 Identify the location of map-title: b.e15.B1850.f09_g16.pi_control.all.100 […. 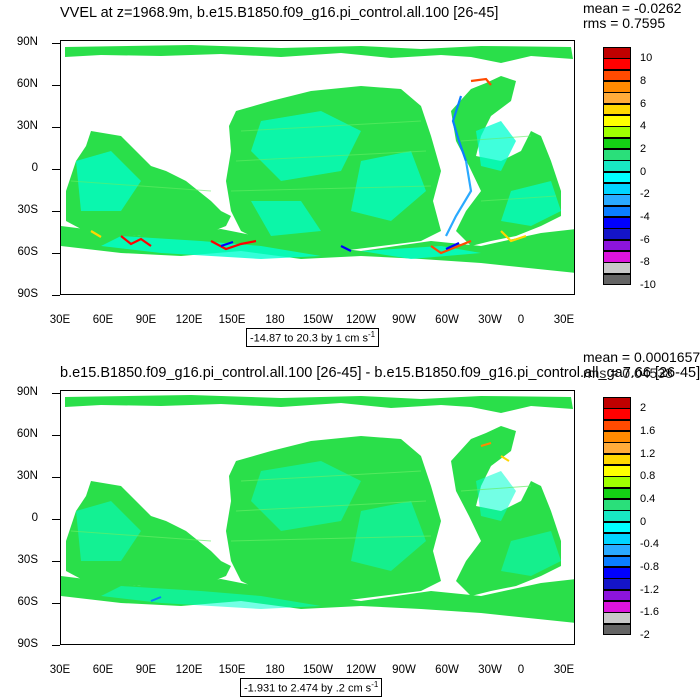
(380, 373).